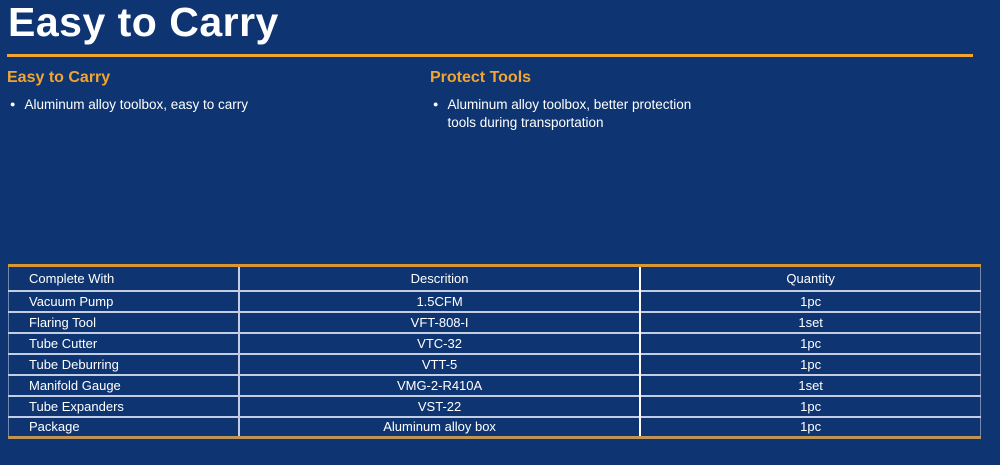  I want to click on item-cell: Tube Cutter, so click(124, 343).